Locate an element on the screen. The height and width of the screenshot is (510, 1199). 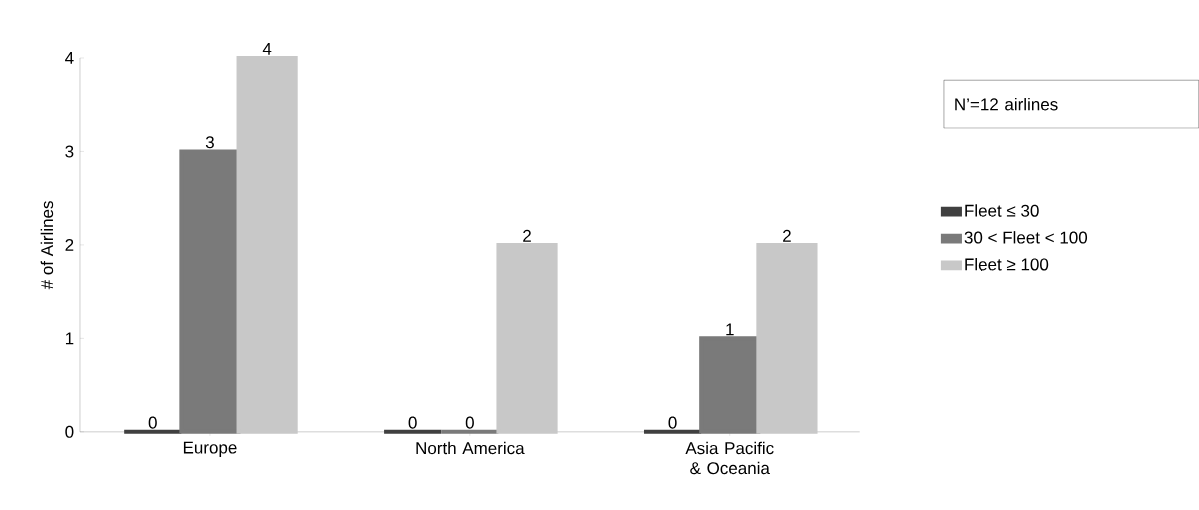
data-label: 1 is located at coordinates (730, 329).